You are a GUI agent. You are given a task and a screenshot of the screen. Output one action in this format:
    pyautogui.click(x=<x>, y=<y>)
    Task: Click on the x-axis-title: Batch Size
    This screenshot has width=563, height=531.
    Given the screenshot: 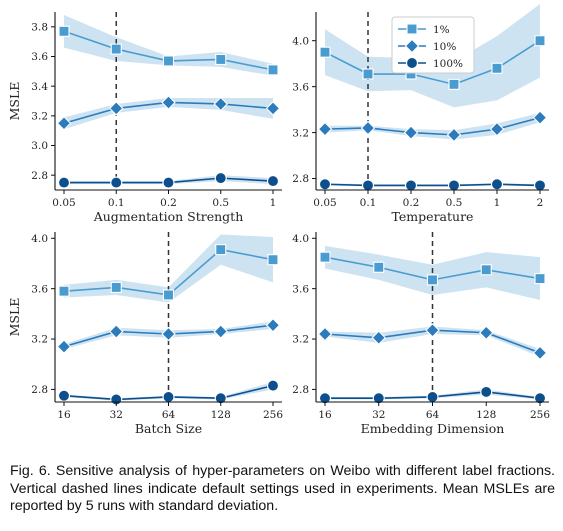 What is the action you would take?
    pyautogui.click(x=168, y=428)
    